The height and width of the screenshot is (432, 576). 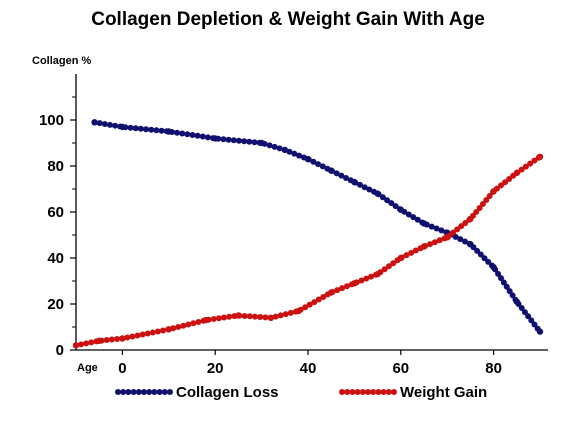 What do you see at coordinates (60, 350) in the screenshot?
I see `y-tick-label: 0` at bounding box center [60, 350].